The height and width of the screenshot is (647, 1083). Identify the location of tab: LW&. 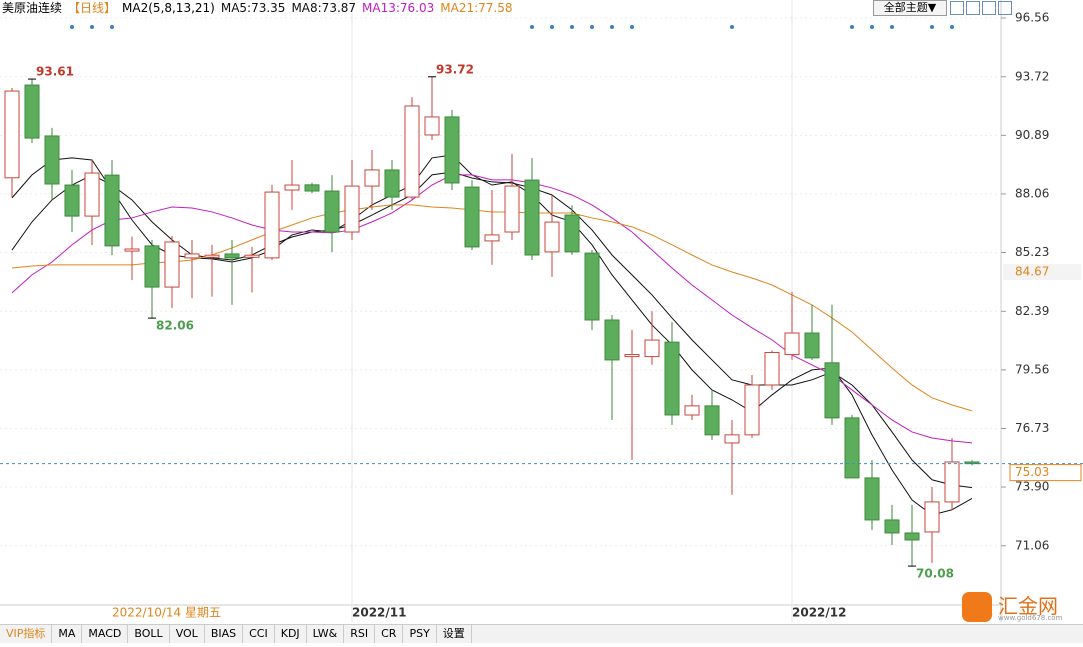
(326, 634).